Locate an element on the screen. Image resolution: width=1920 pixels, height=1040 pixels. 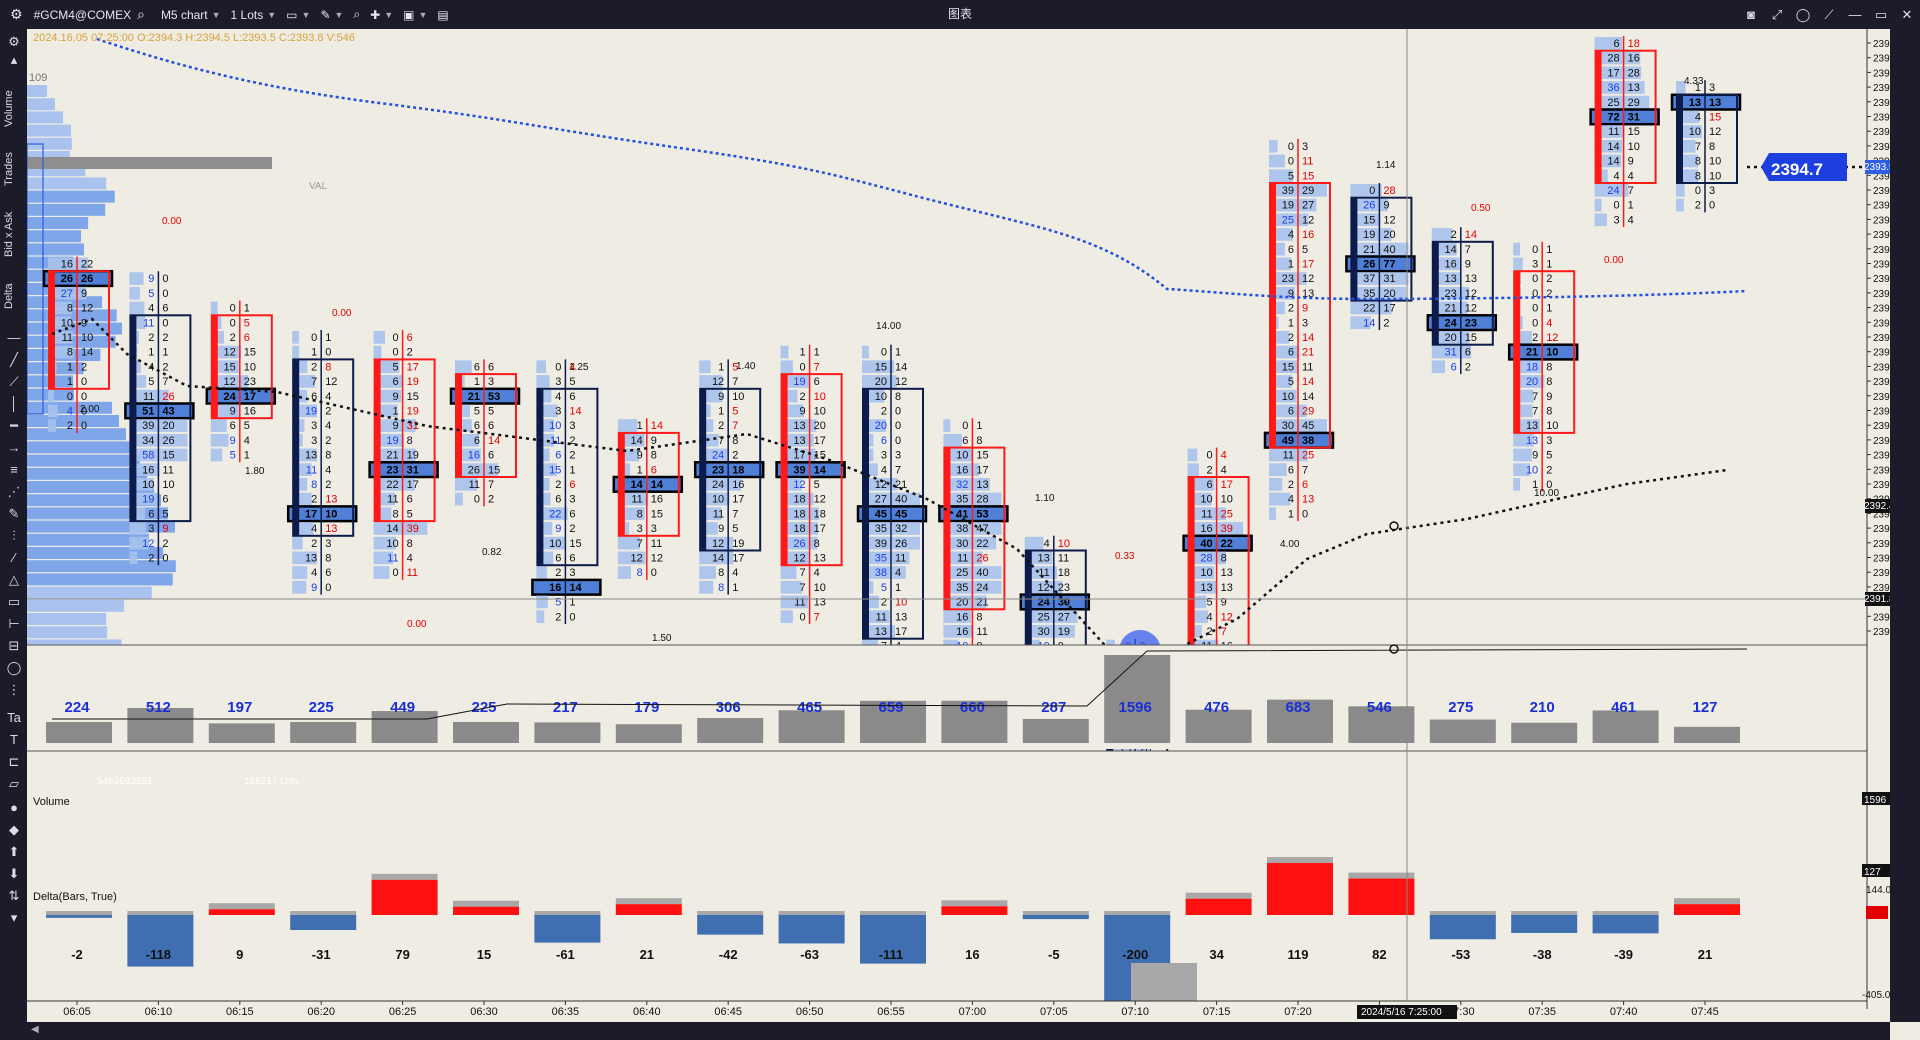
vertical-line-icon: │ is located at coordinates (14, 403).